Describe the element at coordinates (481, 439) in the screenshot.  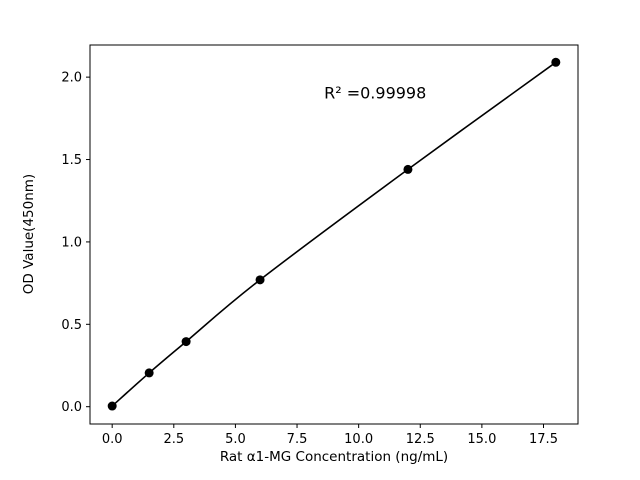
I see `x-tick-label: 15.0` at that location.